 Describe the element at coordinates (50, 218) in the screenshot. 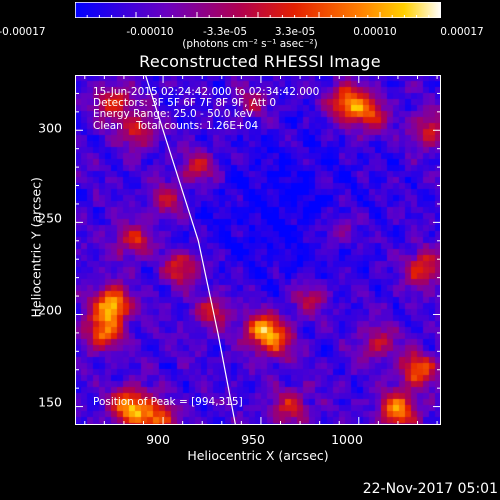

I see `y-tick-label: 250` at that location.